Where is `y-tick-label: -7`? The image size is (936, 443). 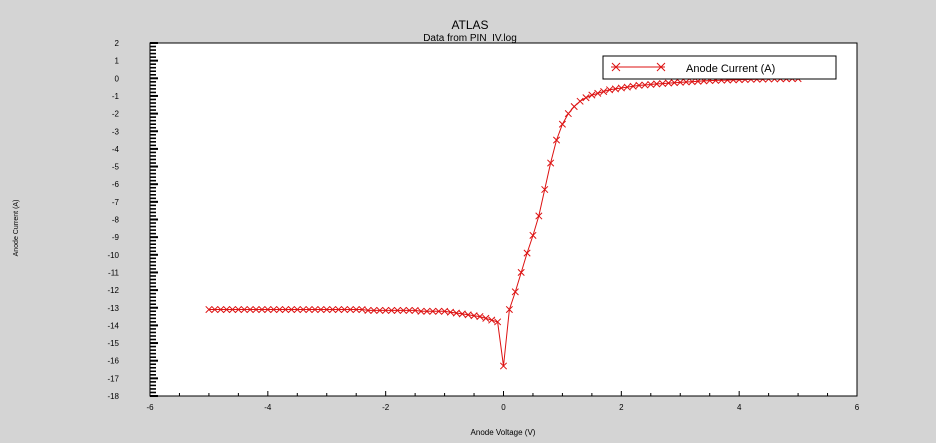
y-tick-label: -7 is located at coordinates (116, 202).